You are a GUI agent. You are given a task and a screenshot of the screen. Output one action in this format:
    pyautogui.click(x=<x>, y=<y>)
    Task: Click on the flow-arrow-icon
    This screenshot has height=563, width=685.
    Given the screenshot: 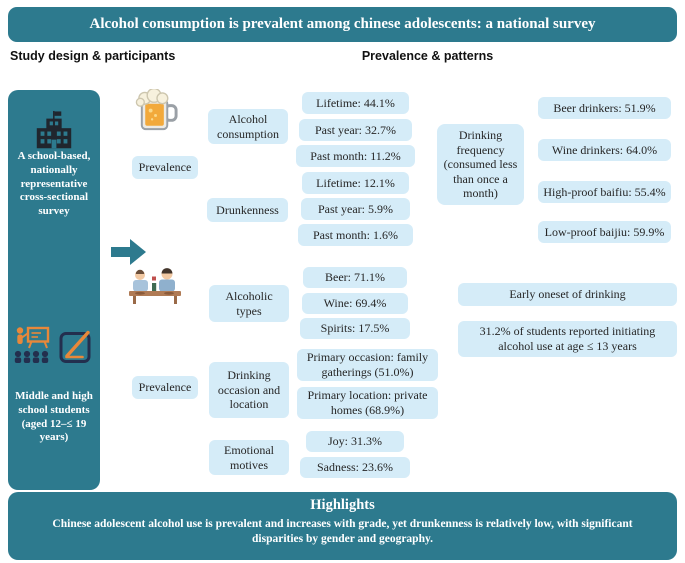 What is the action you would take?
    pyautogui.click(x=128, y=252)
    